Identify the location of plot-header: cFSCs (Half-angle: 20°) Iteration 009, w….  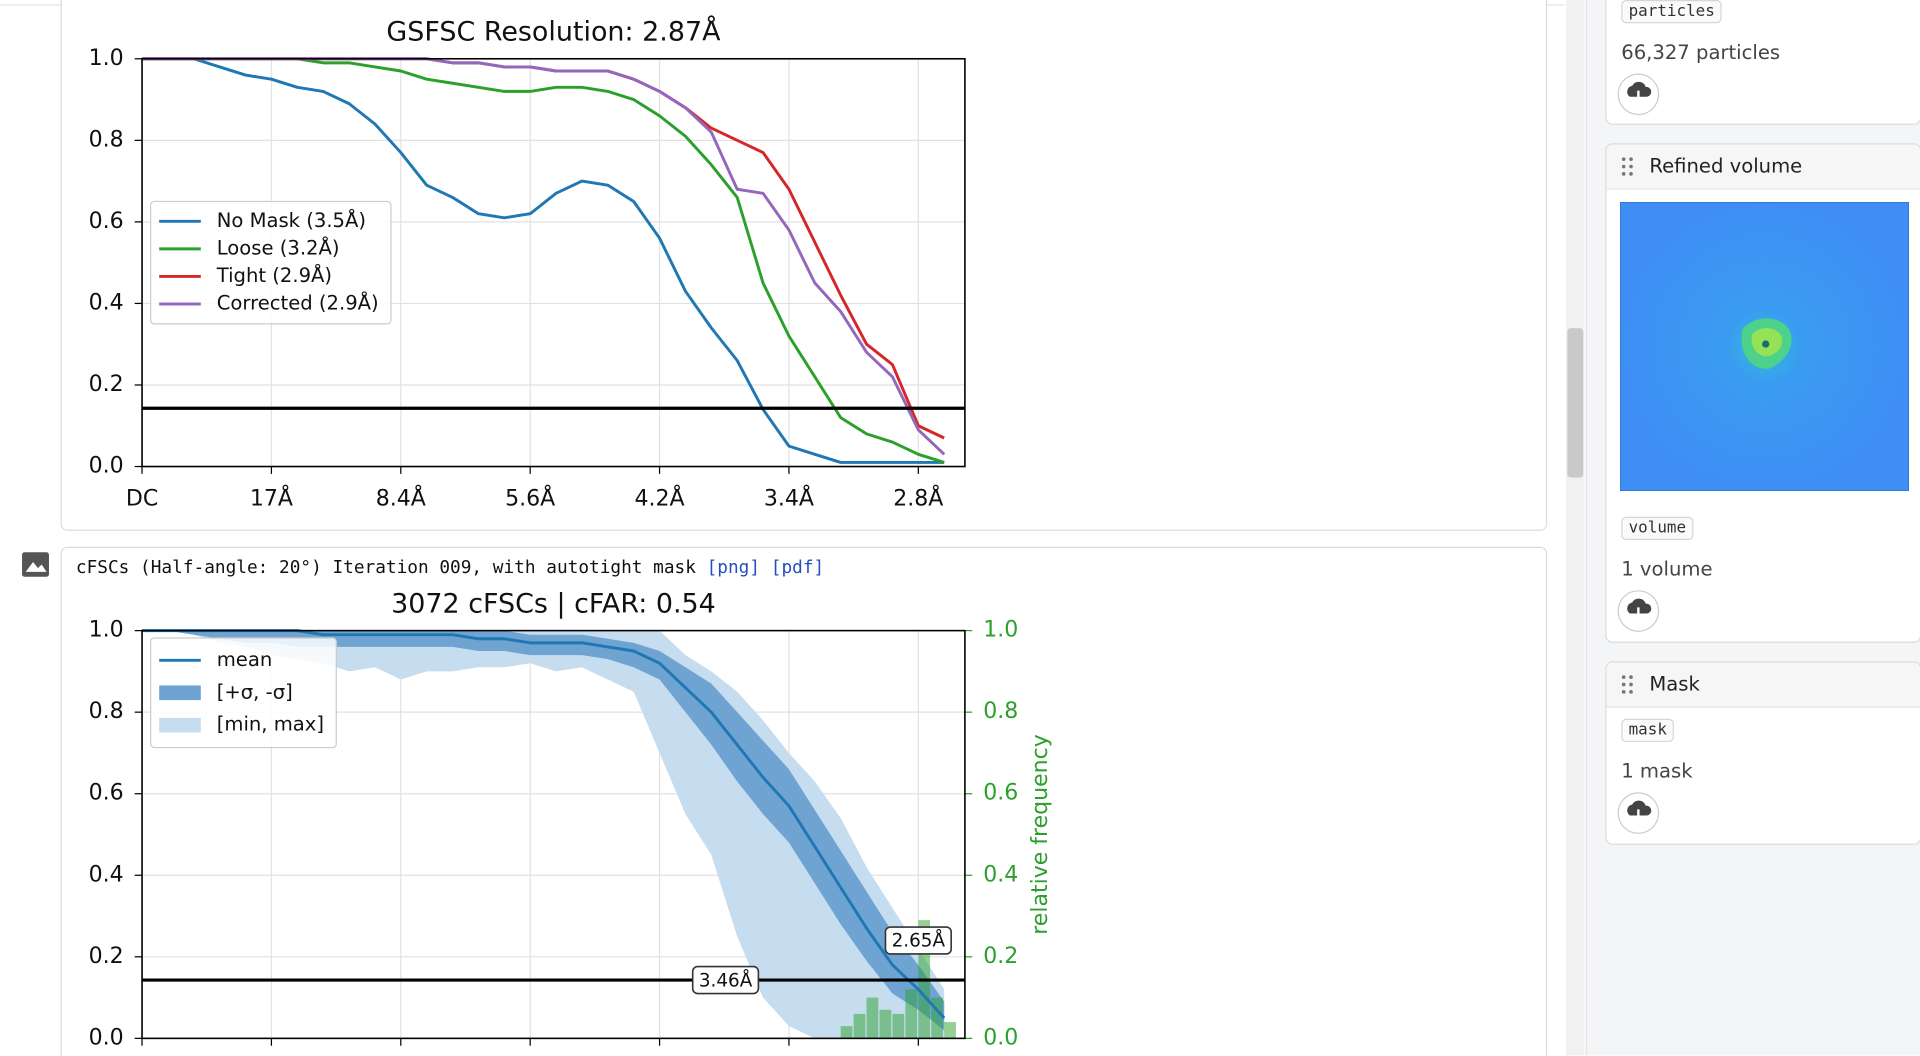
(450, 568).